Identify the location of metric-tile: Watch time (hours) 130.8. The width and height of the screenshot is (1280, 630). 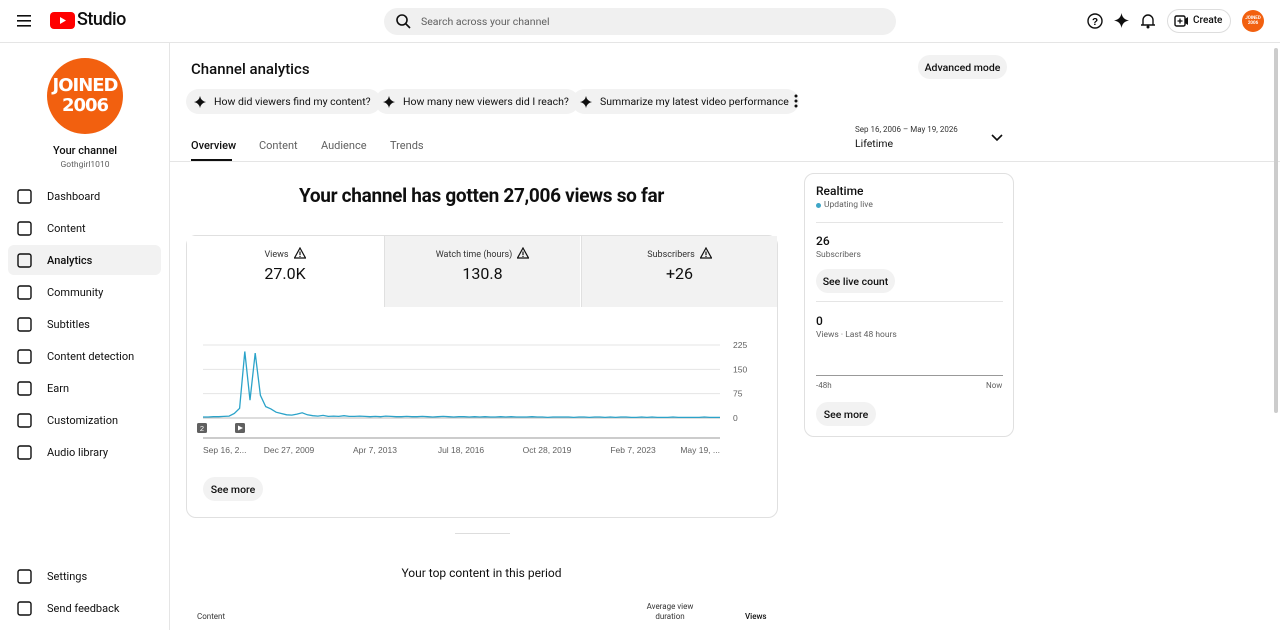
(482, 271).